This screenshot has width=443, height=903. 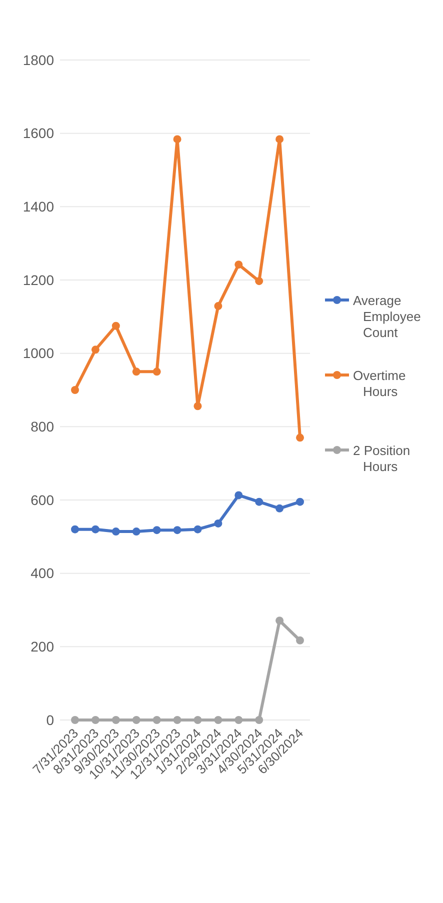 What do you see at coordinates (50, 720) in the screenshot?
I see `y-tick-label: 0` at bounding box center [50, 720].